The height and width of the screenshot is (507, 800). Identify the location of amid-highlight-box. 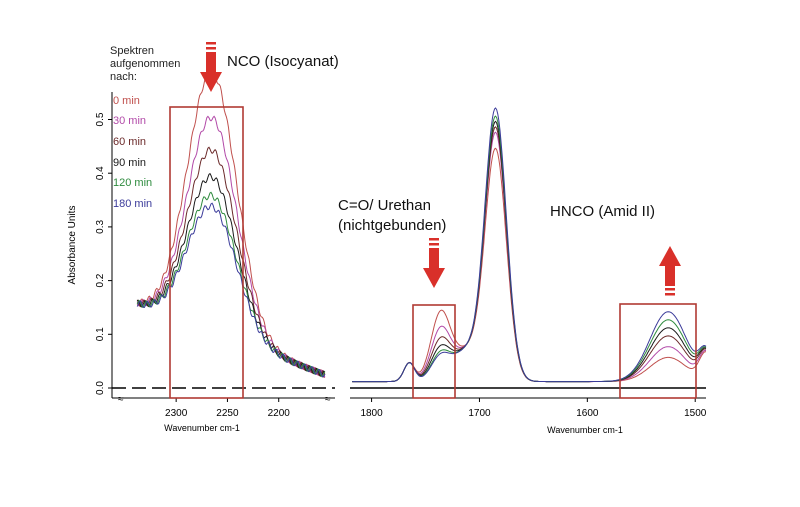
(658, 351).